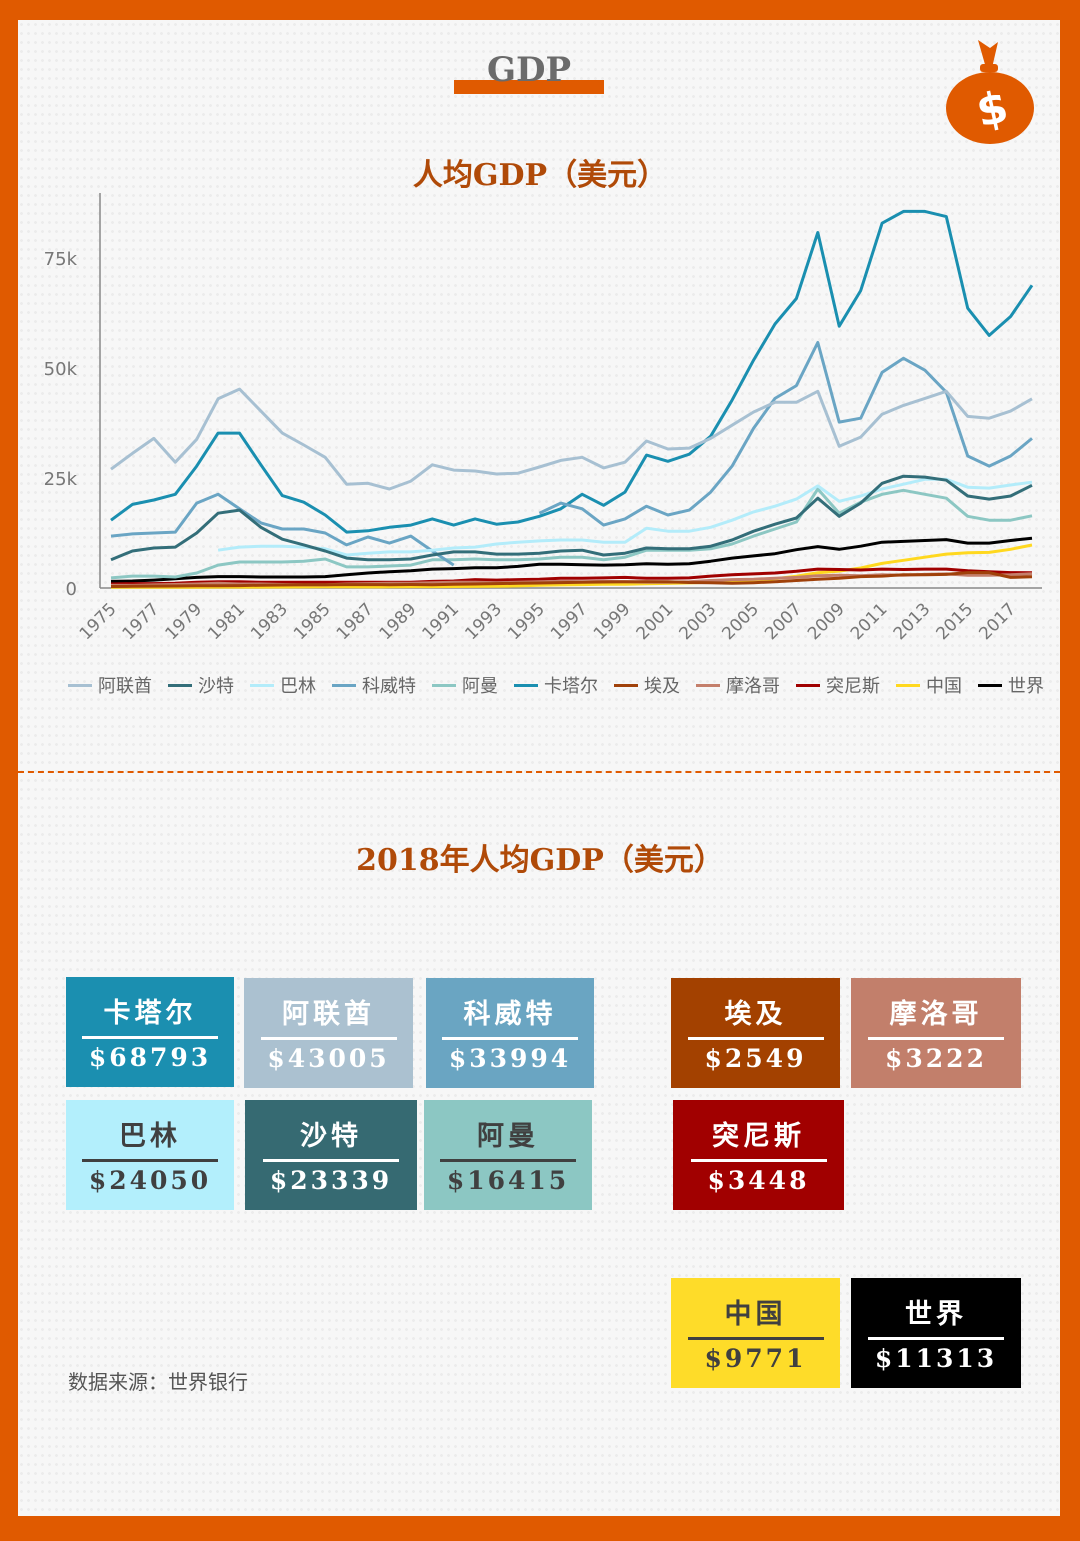  I want to click on x-tick-label: 1997, so click(569, 621).